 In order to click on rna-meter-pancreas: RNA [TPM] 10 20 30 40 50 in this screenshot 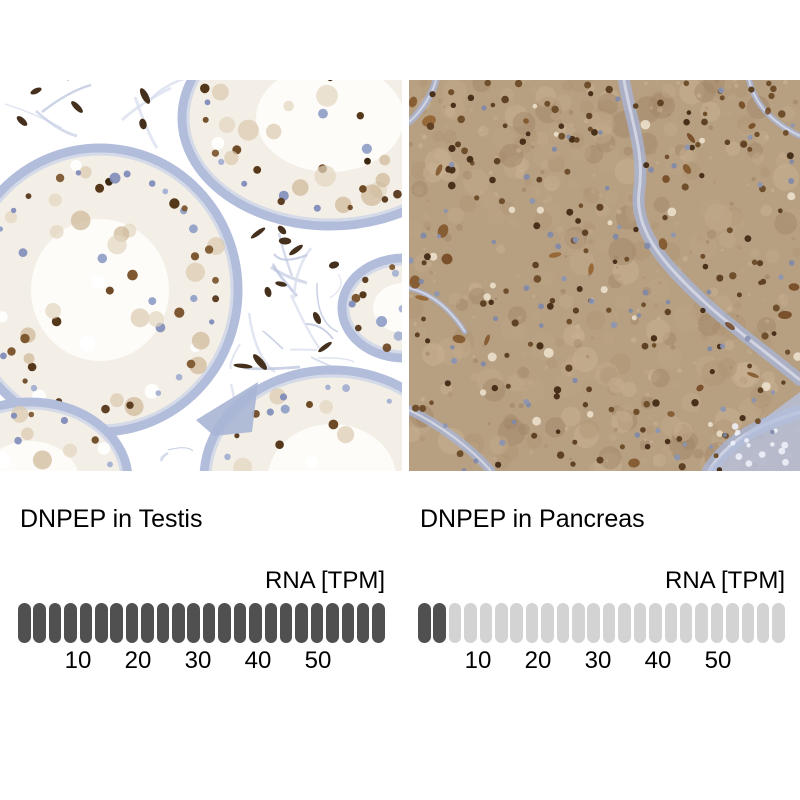, I will do `click(601, 623)`.